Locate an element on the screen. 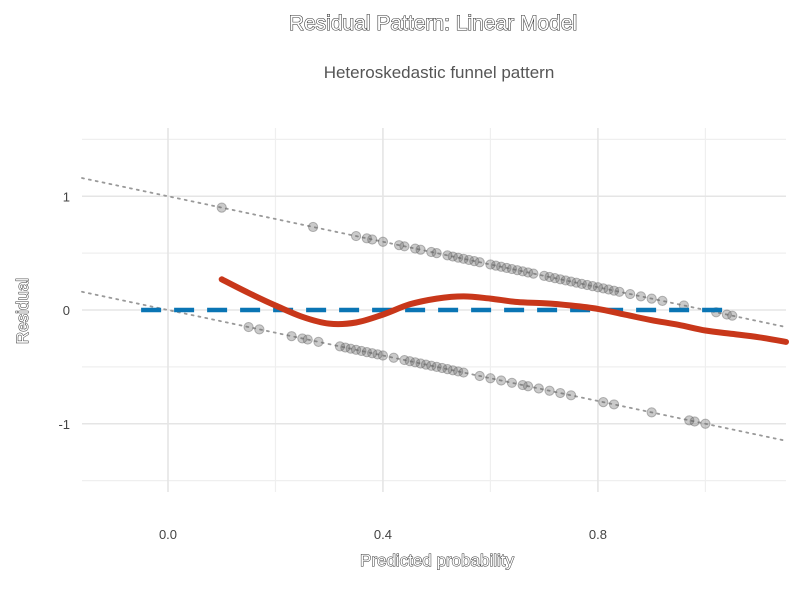  y-tick-label: -1 is located at coordinates (64, 424).